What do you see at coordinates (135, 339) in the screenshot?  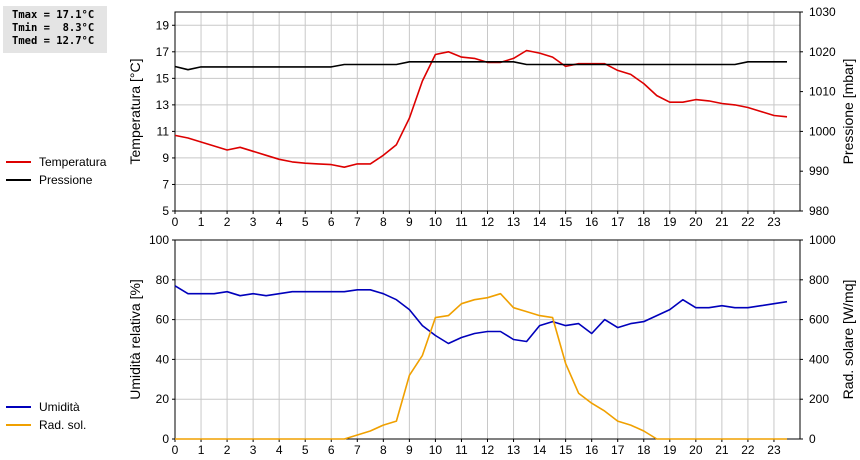 I see `y-axis-label: Umidità relativa [%]` at bounding box center [135, 339].